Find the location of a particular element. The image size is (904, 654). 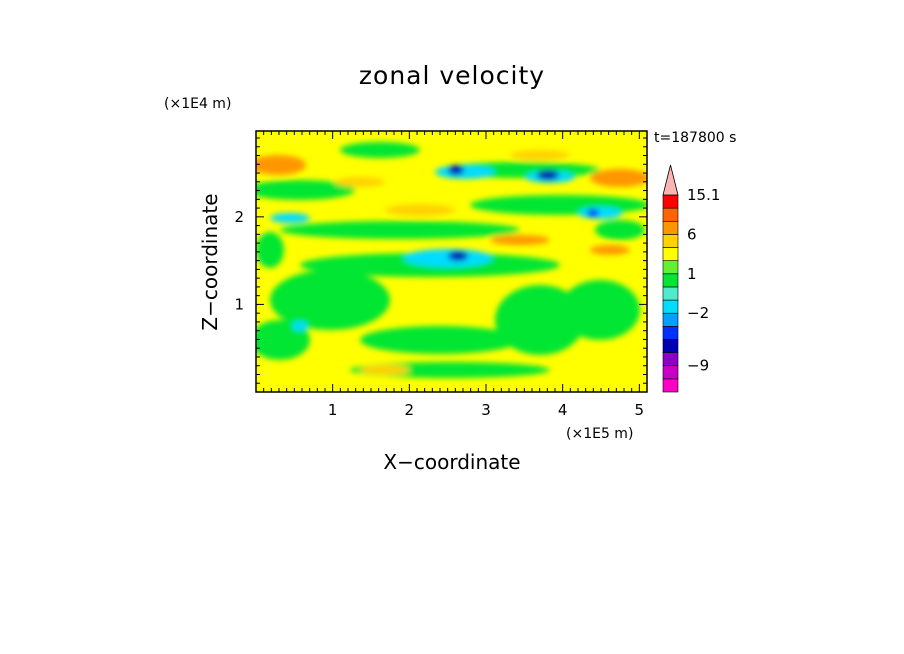

chart-title: zonal velocity is located at coordinates (452, 75).